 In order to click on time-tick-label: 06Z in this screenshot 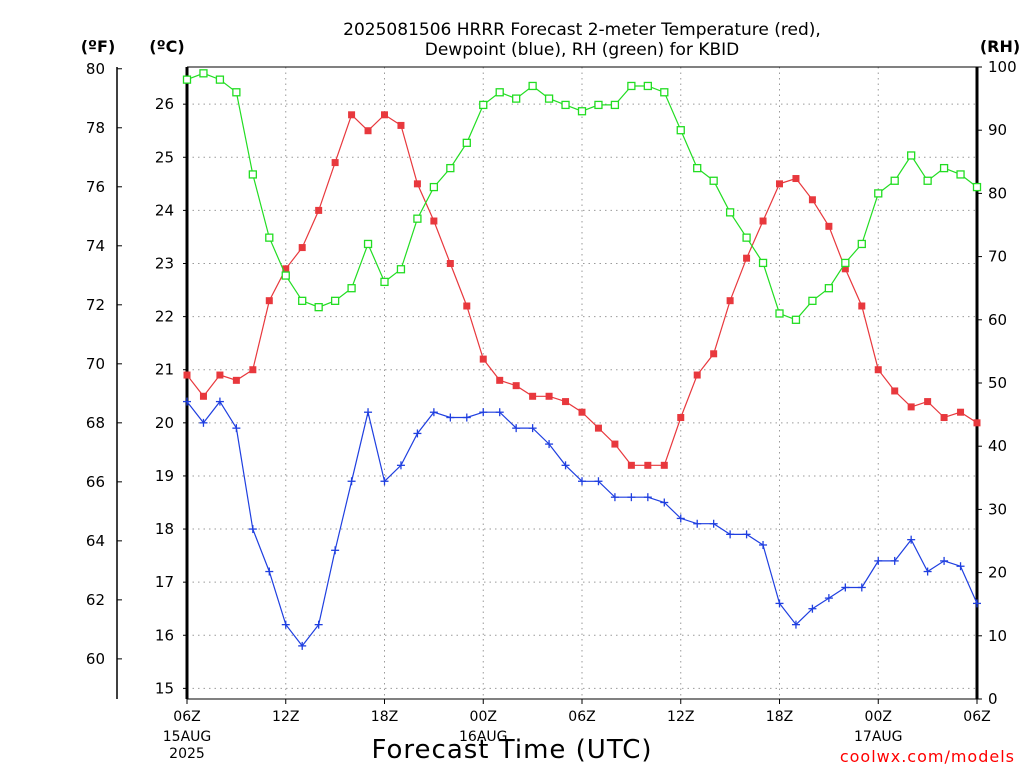, I will do `click(976, 717)`.